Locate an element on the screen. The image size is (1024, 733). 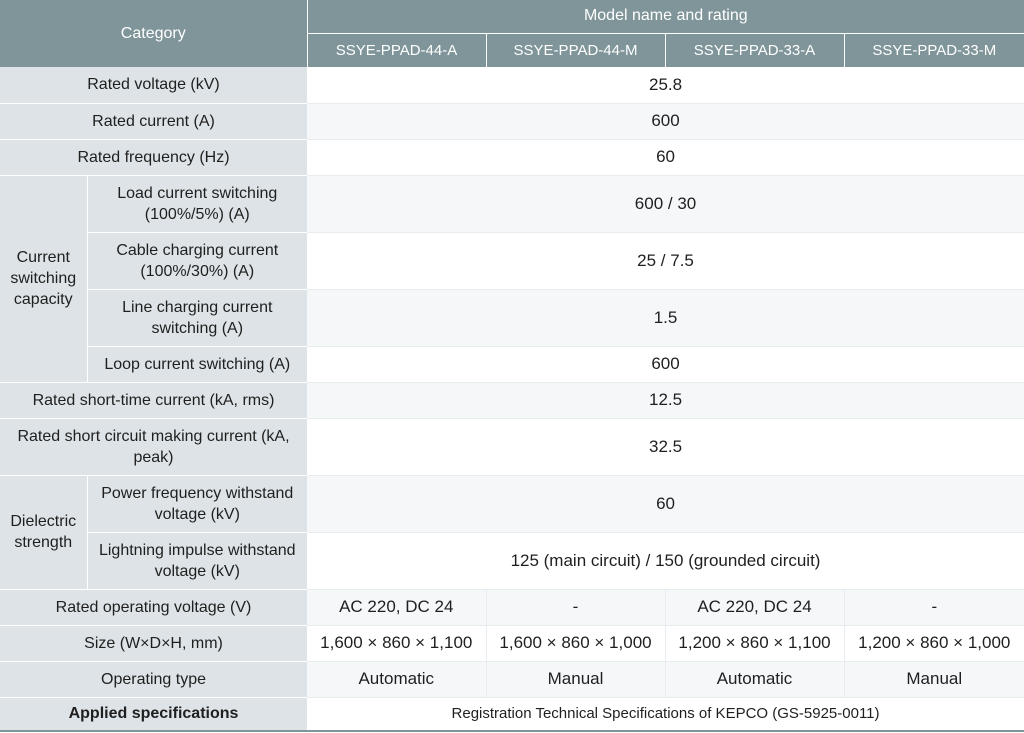
row-value: 600 / 30 is located at coordinates (665, 204).